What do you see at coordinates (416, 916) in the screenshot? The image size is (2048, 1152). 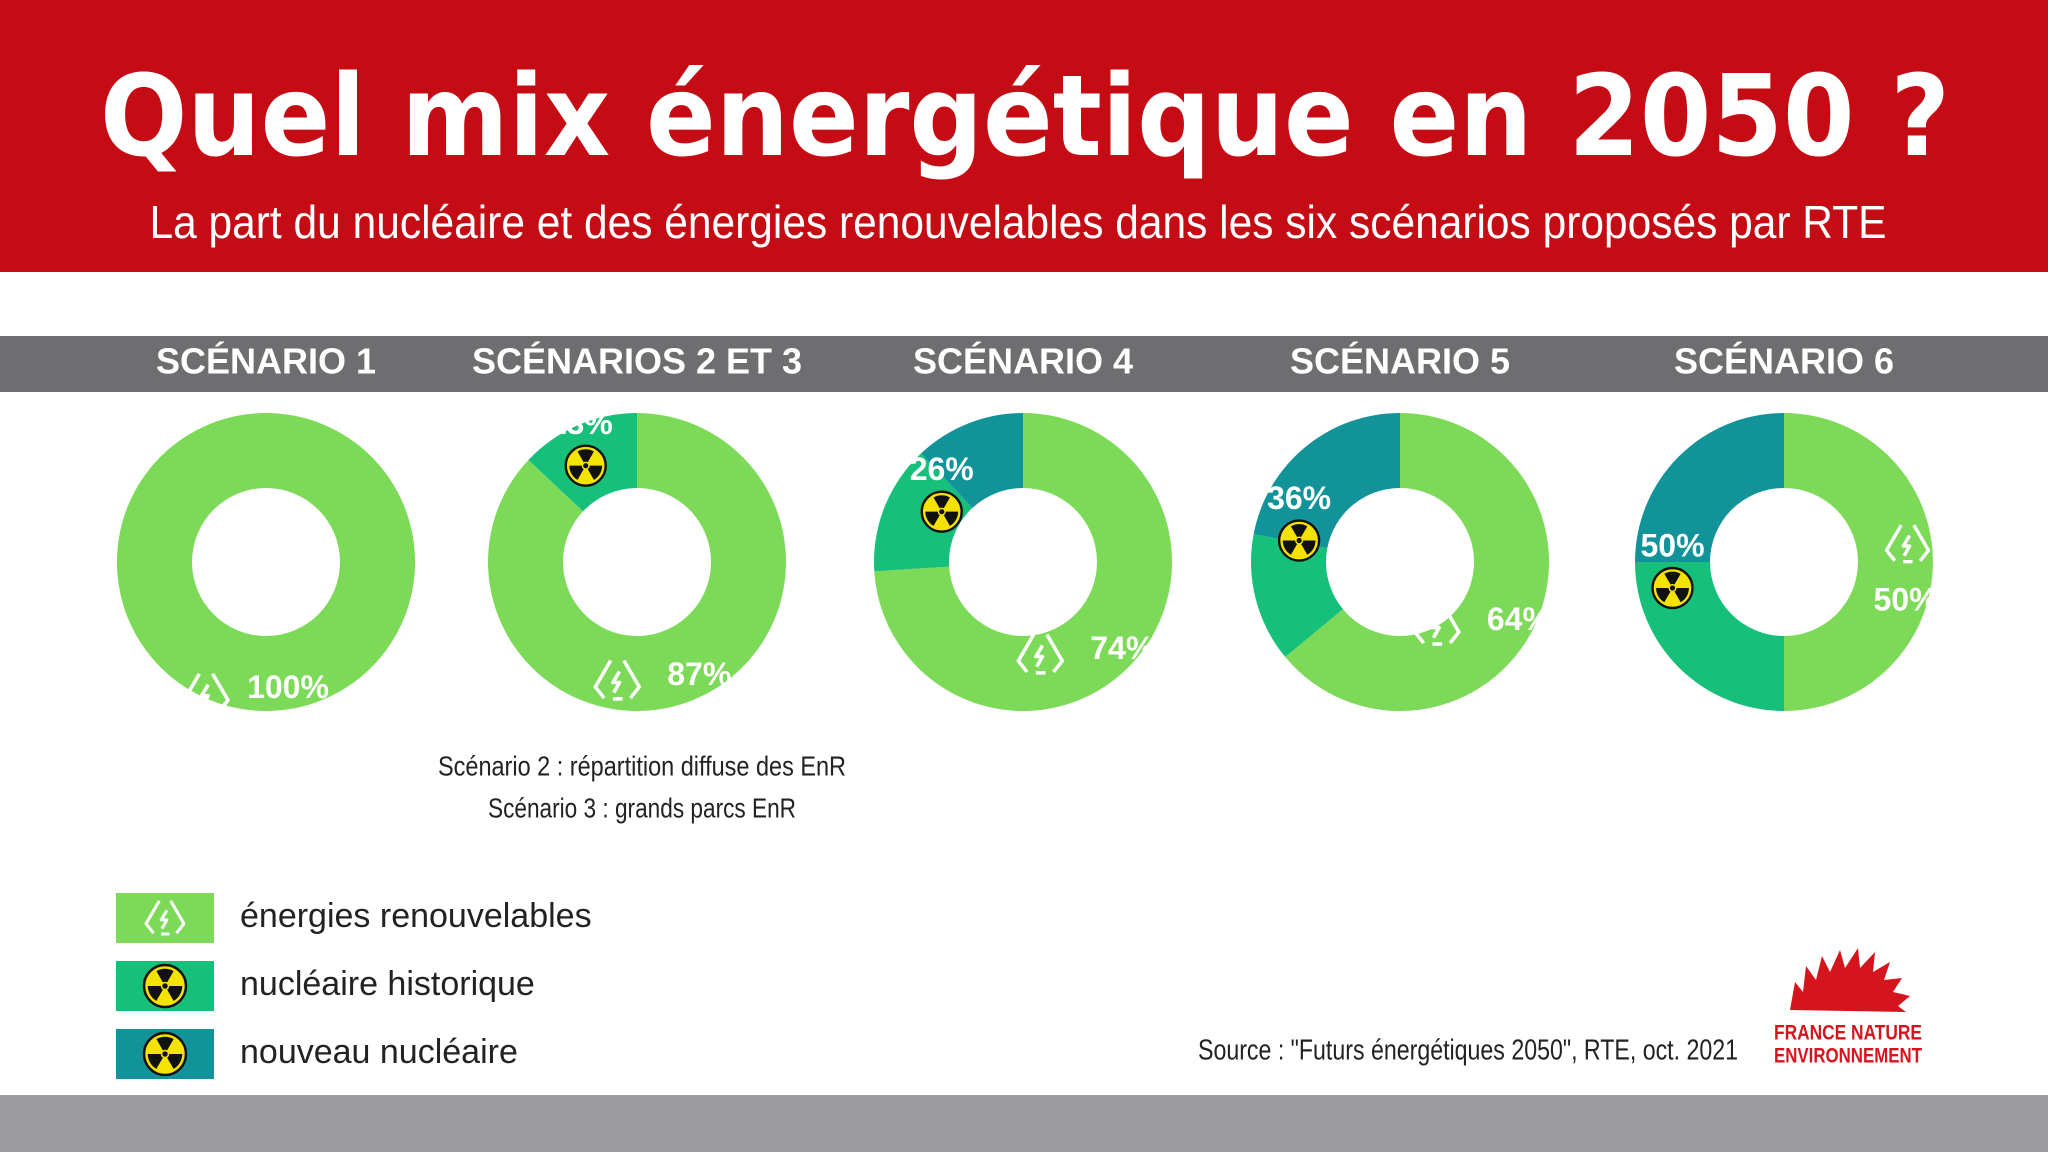 I see `legend-label: énergies renouvelables` at bounding box center [416, 916].